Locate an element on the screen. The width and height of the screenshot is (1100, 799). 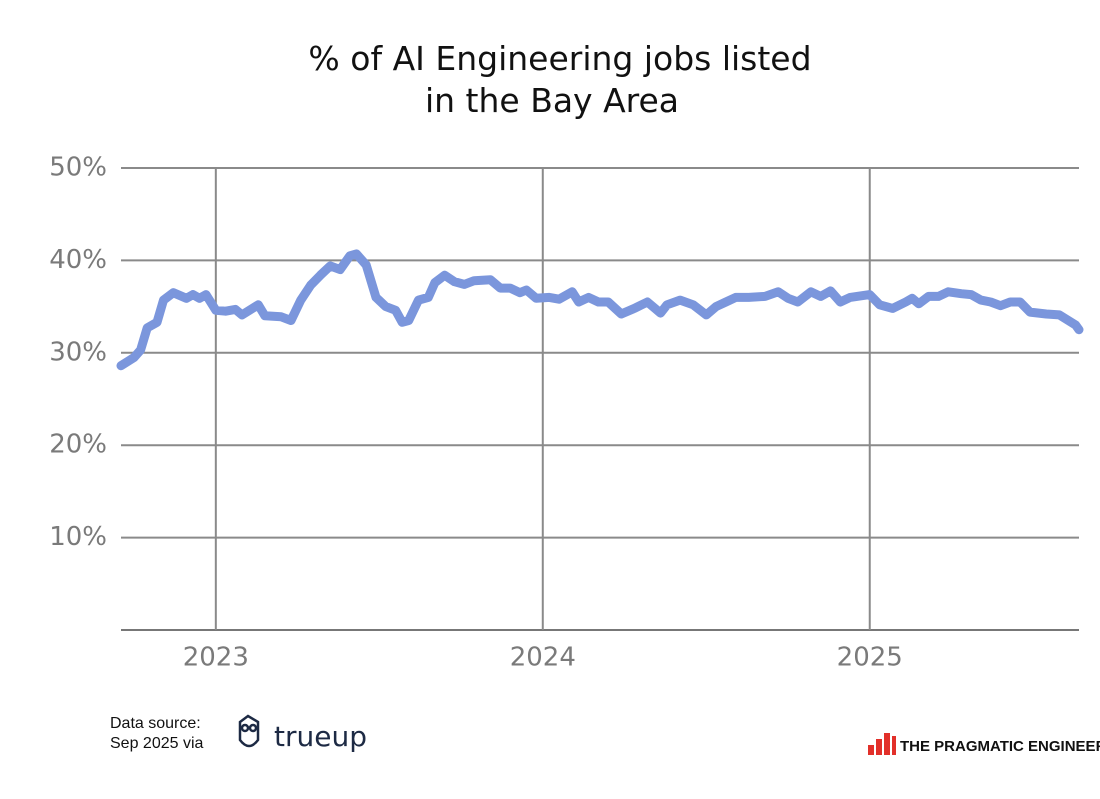
x-tick-label: 2024 is located at coordinates (543, 658).